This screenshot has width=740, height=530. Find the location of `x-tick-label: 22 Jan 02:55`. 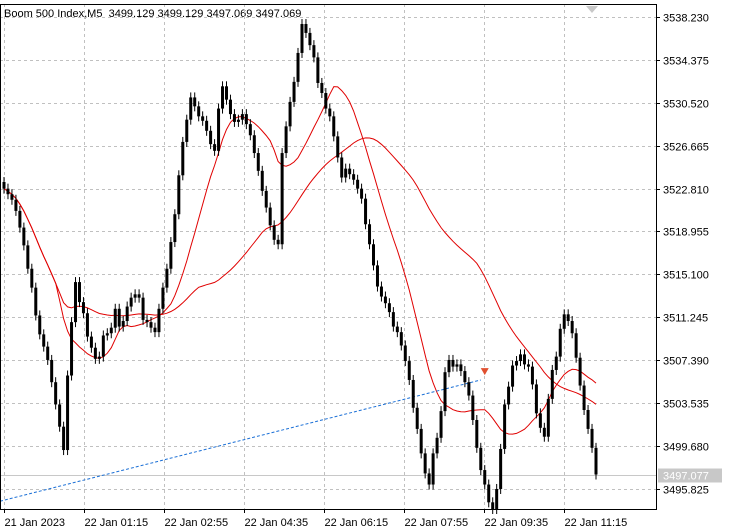

x-tick-label: 22 Jan 02:55 is located at coordinates (197, 523).